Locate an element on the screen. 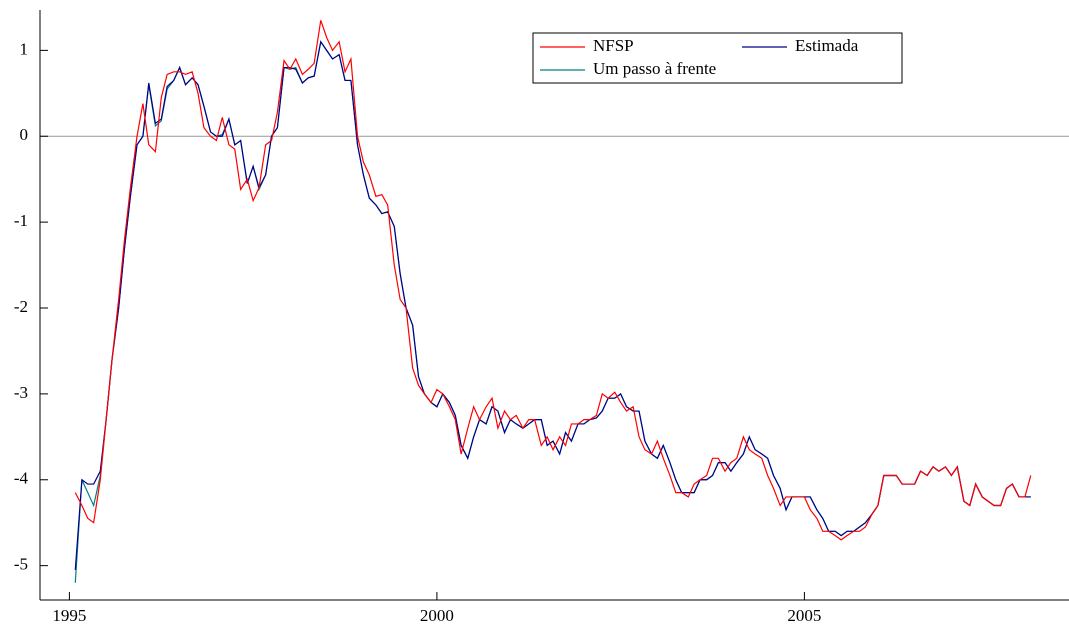 Image resolution: width=1069 pixels, height=628 pixels. legend-label: Um passo à frente is located at coordinates (654, 68).